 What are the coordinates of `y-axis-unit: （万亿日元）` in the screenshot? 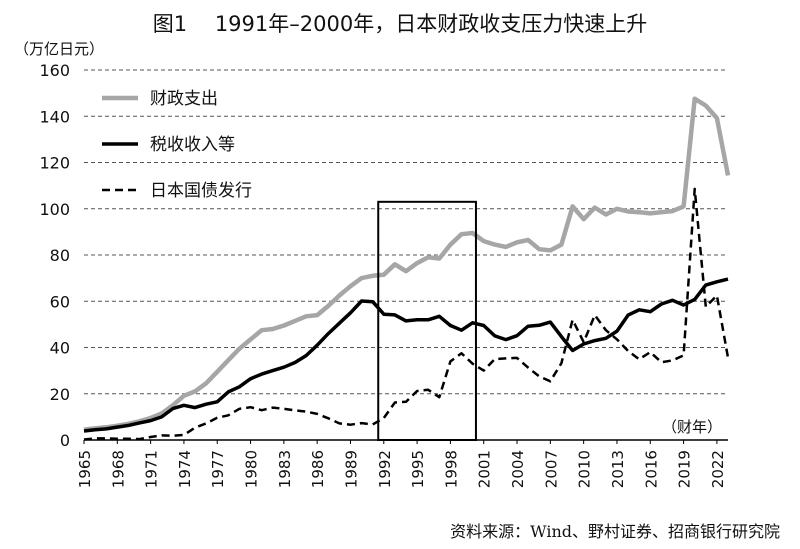 It's located at (59, 49).